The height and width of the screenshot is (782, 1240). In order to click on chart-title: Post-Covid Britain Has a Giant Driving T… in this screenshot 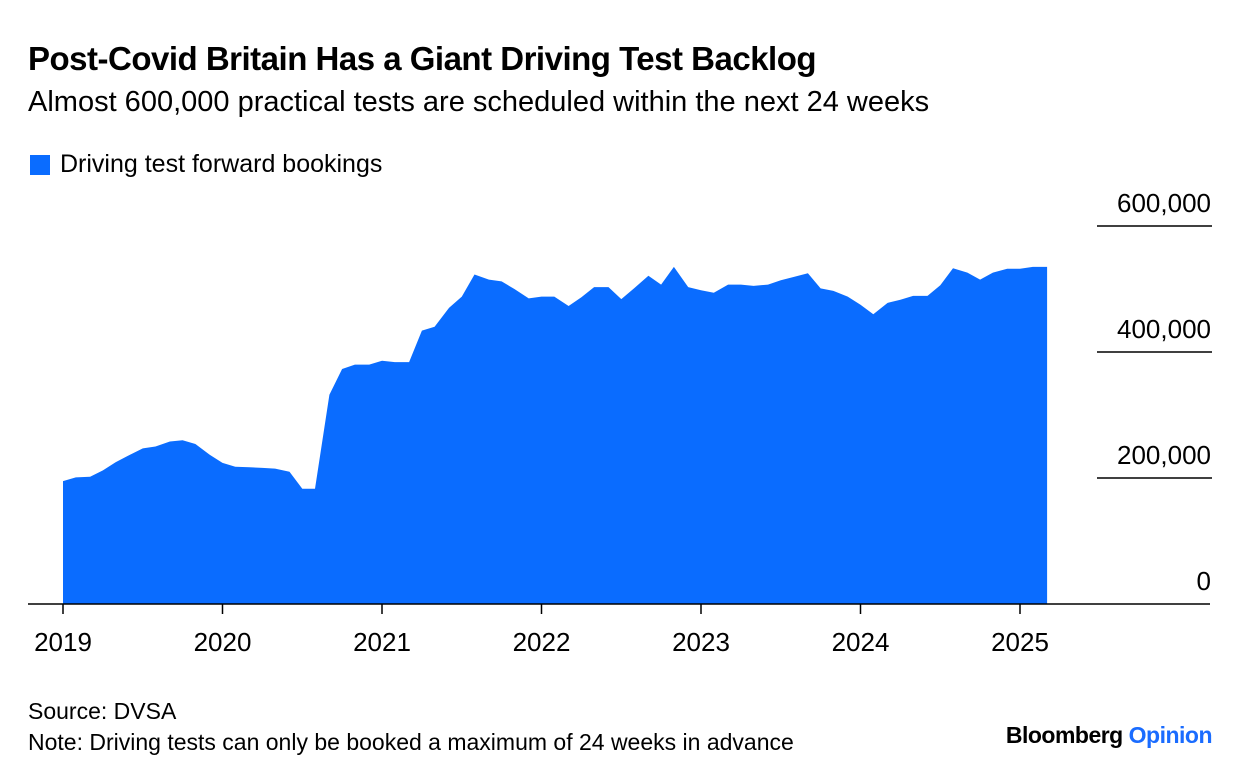, I will do `click(422, 58)`.